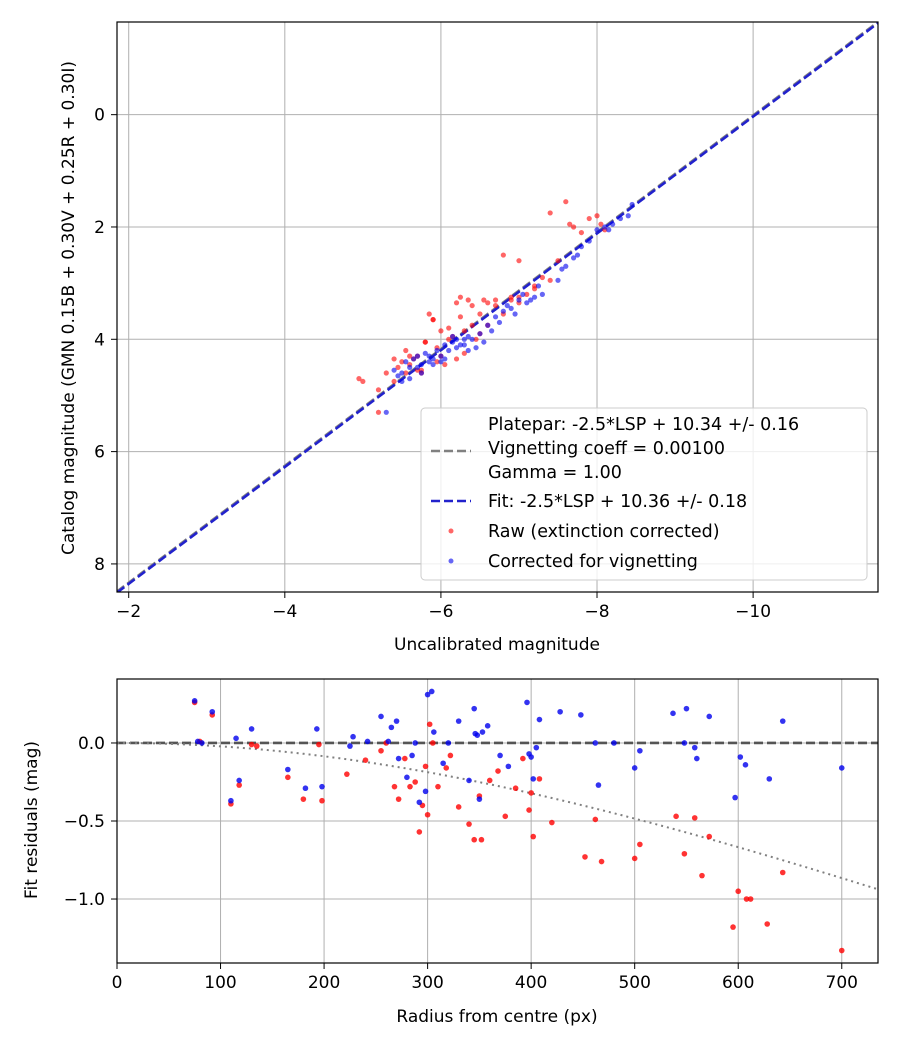 Image resolution: width=900 pixels, height=1050 pixels. I want to click on x-tick-label: −4, so click(284, 612).